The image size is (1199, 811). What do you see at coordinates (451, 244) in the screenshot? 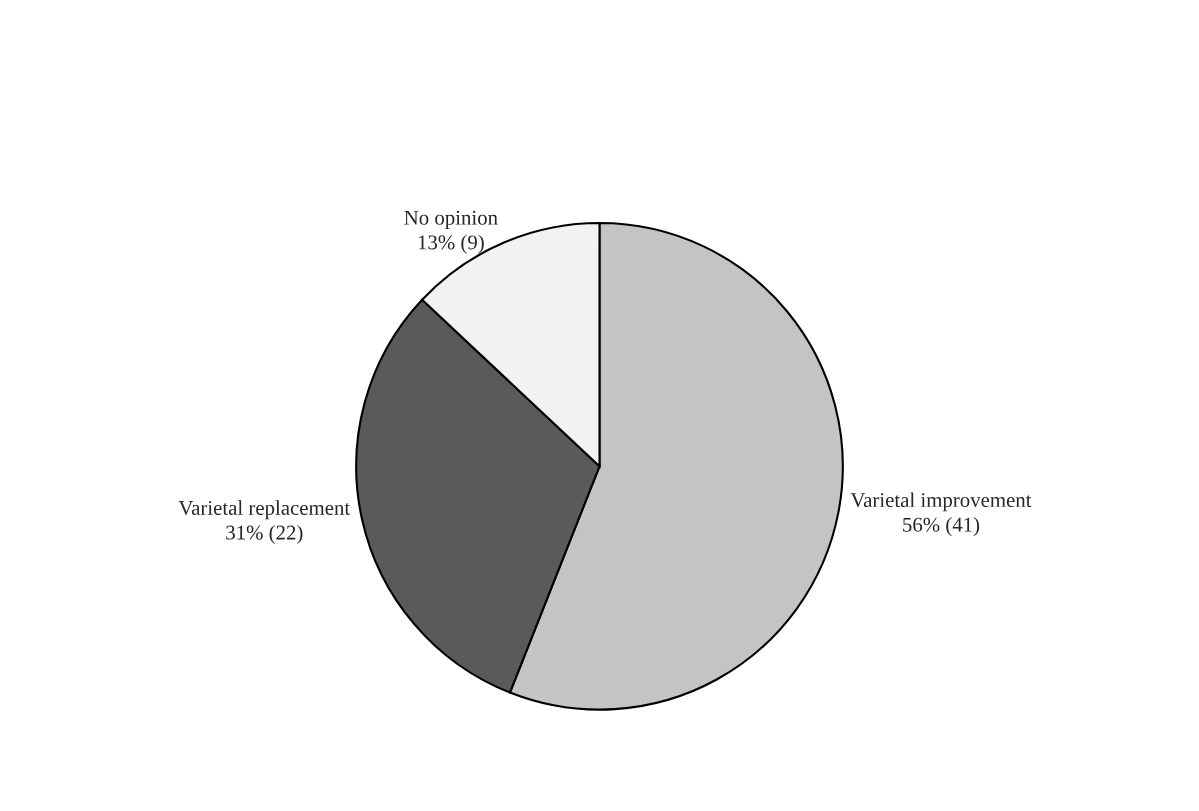
I see `data-label: 13% (9)` at bounding box center [451, 244].